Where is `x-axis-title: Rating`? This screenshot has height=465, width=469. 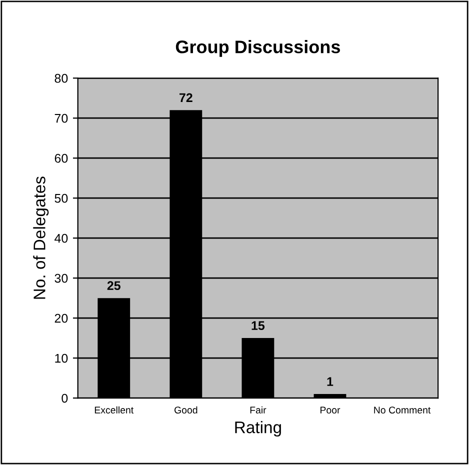 x-axis-title: Rating is located at coordinates (258, 428).